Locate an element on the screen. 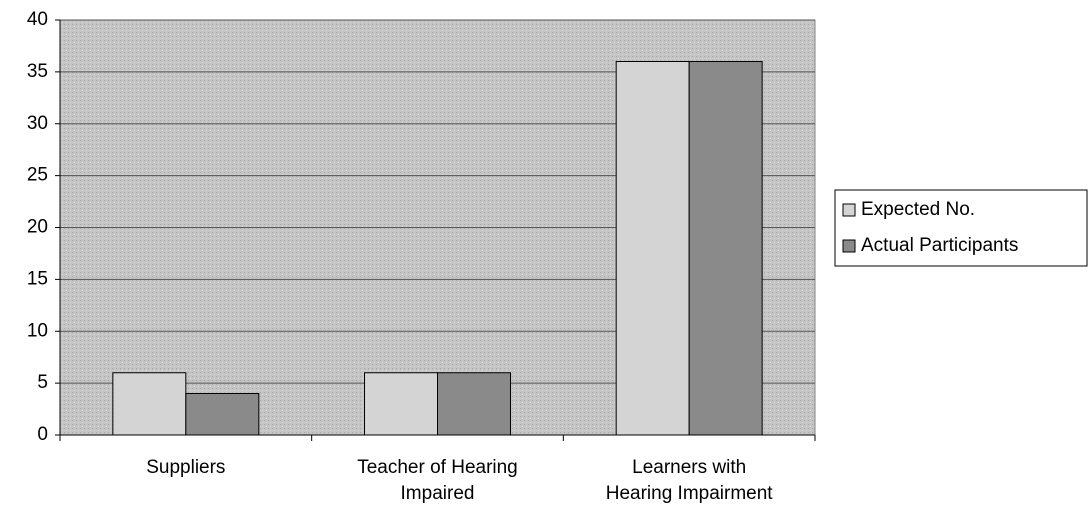 This screenshot has width=1090, height=518. y-tick-label: 35 is located at coordinates (37, 71).